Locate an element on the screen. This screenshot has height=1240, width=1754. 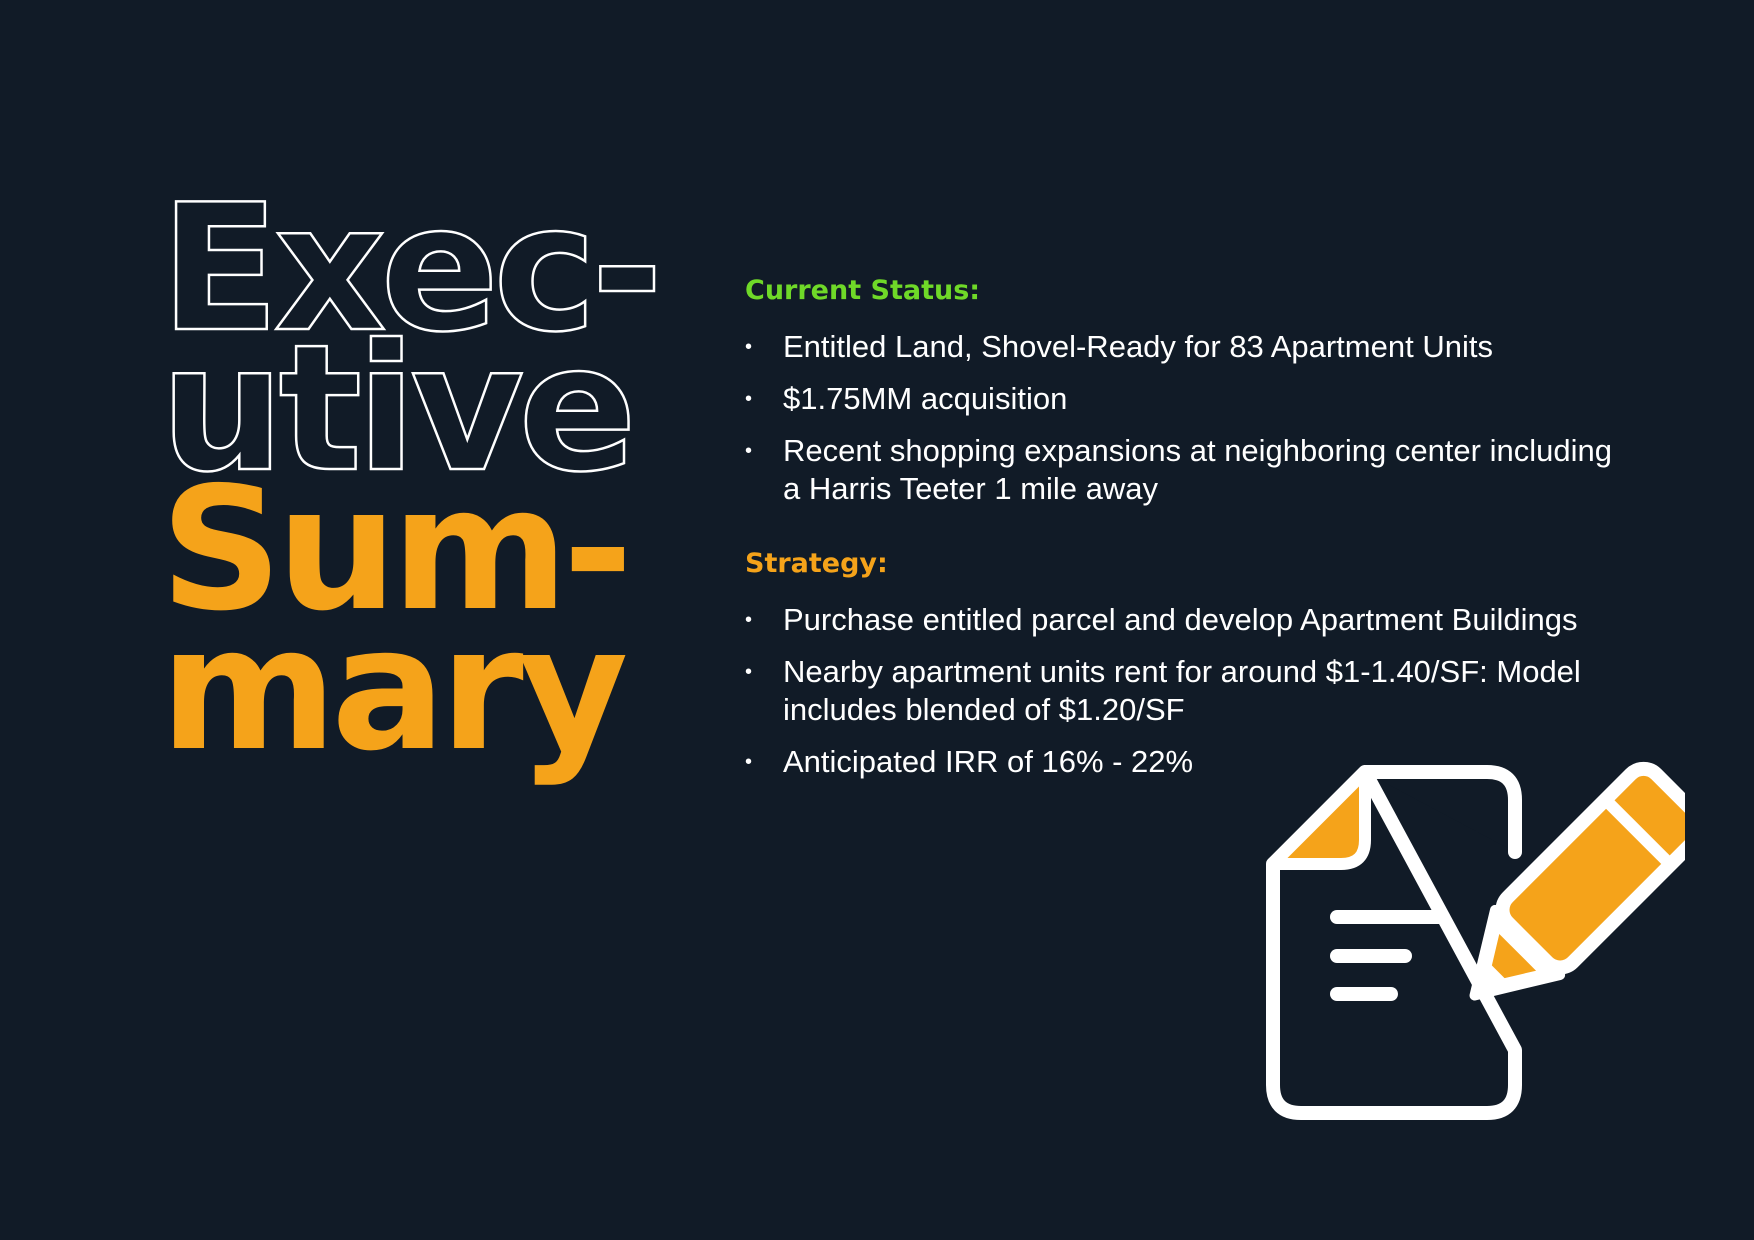
title-line-2: utive is located at coordinates (399, 409).